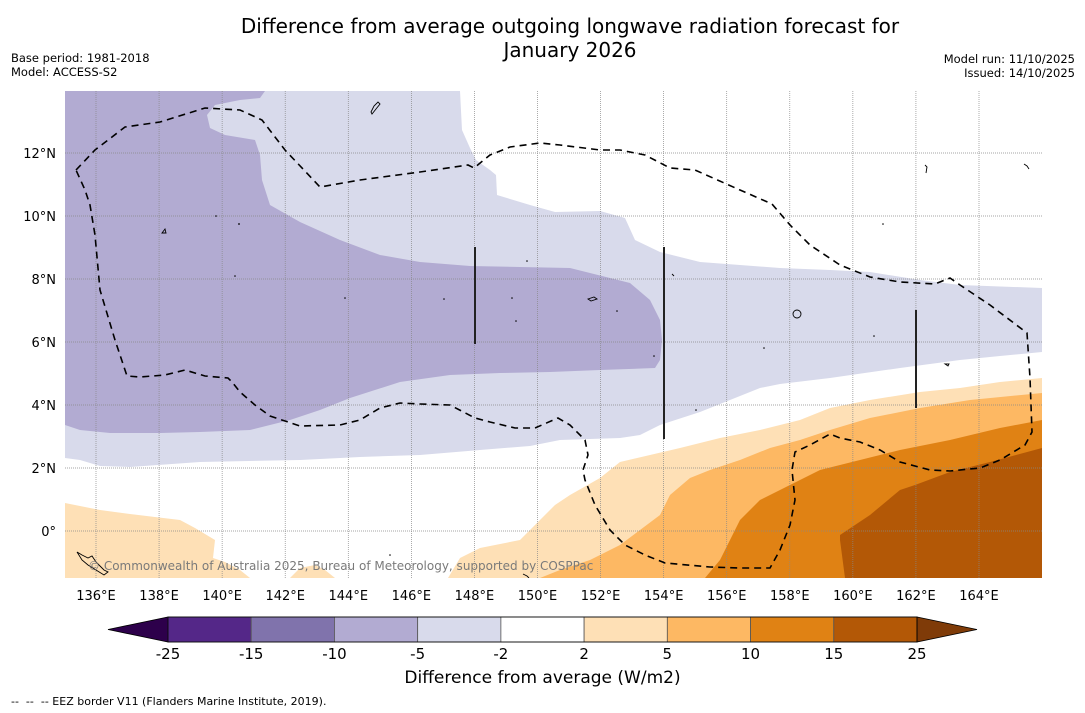 The height and width of the screenshot is (713, 1085). I want to click on colorbar-extend-max, so click(947, 629).